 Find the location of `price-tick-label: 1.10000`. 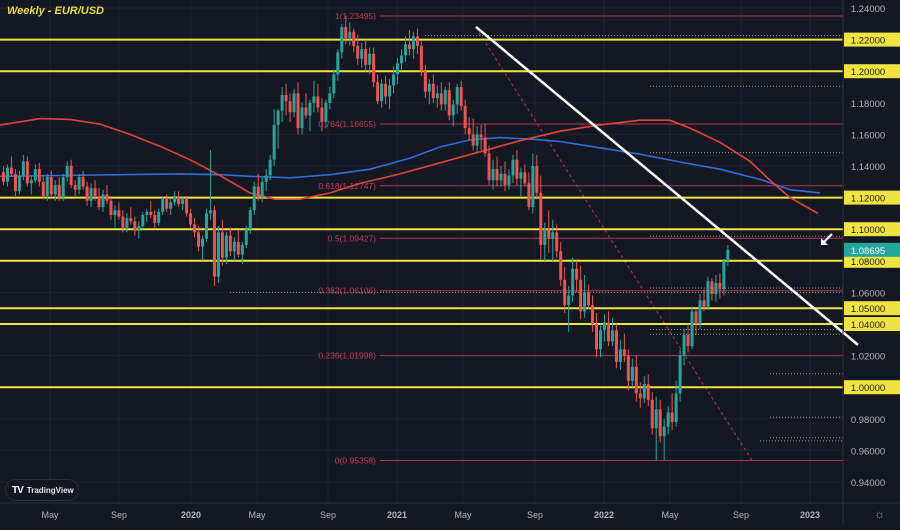

price-tick-label: 1.10000 is located at coordinates (868, 230).